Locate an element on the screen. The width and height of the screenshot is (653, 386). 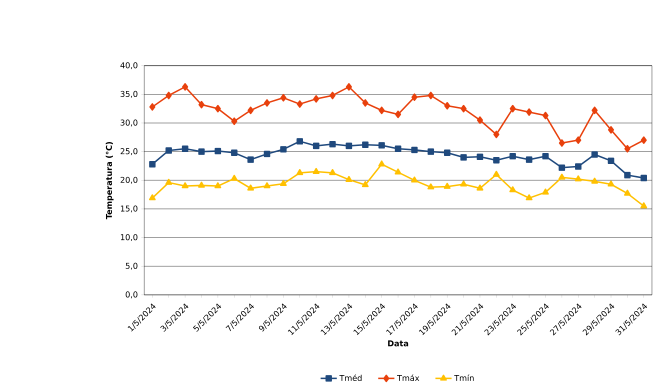
y-tick-label: 35,0 is located at coordinates (129, 94).